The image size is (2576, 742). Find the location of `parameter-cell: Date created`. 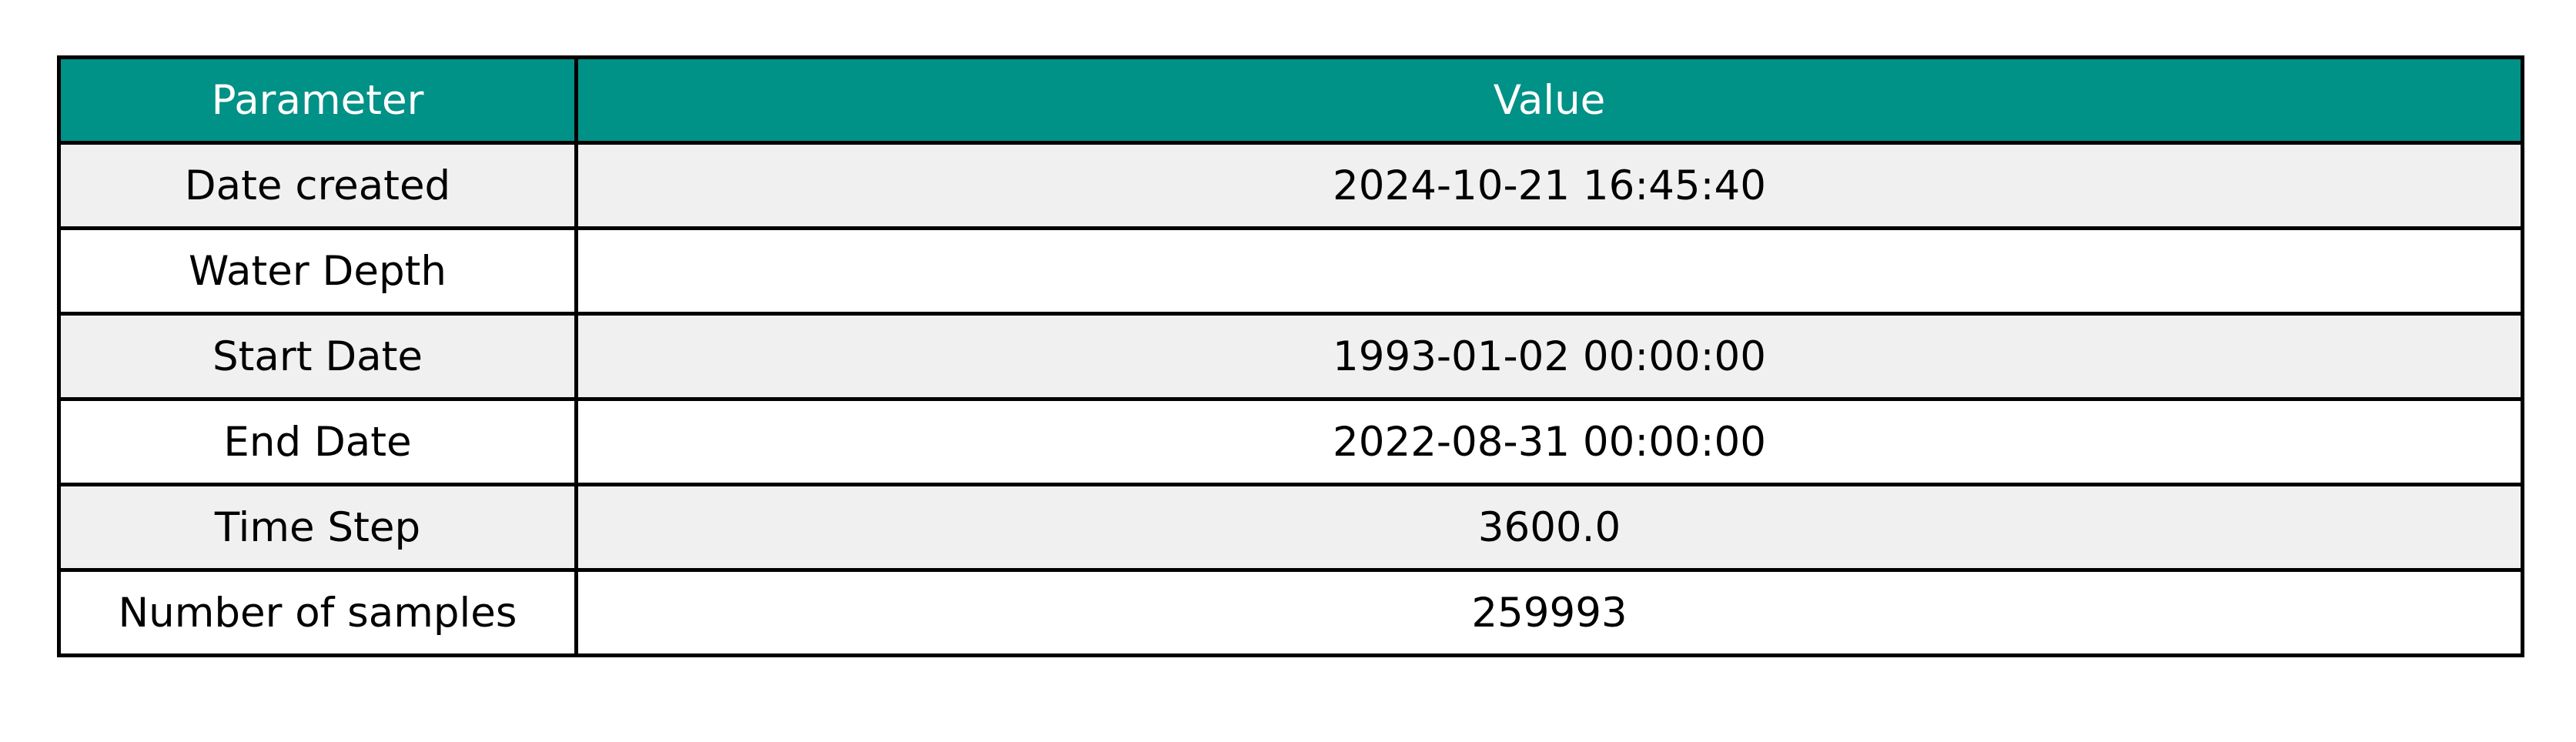

parameter-cell: Date created is located at coordinates (318, 185).